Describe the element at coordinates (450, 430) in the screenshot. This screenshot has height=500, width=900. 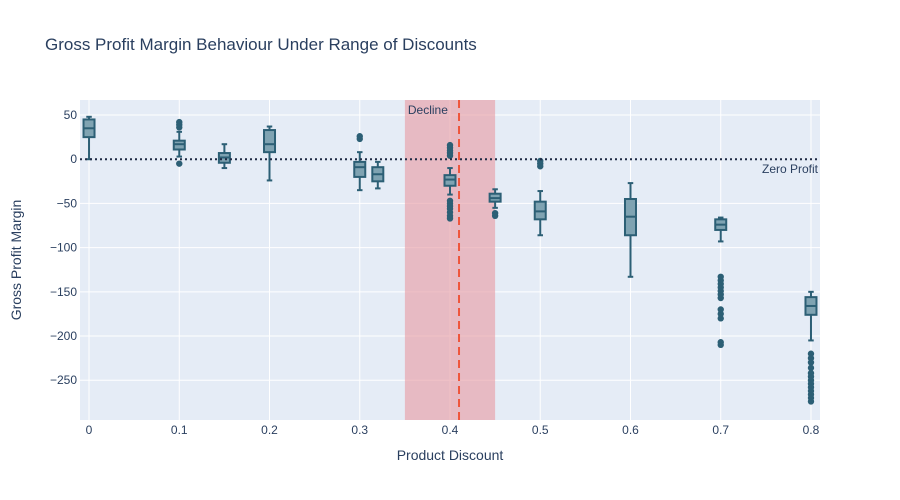
I see `x-tick-label: 0.4` at that location.